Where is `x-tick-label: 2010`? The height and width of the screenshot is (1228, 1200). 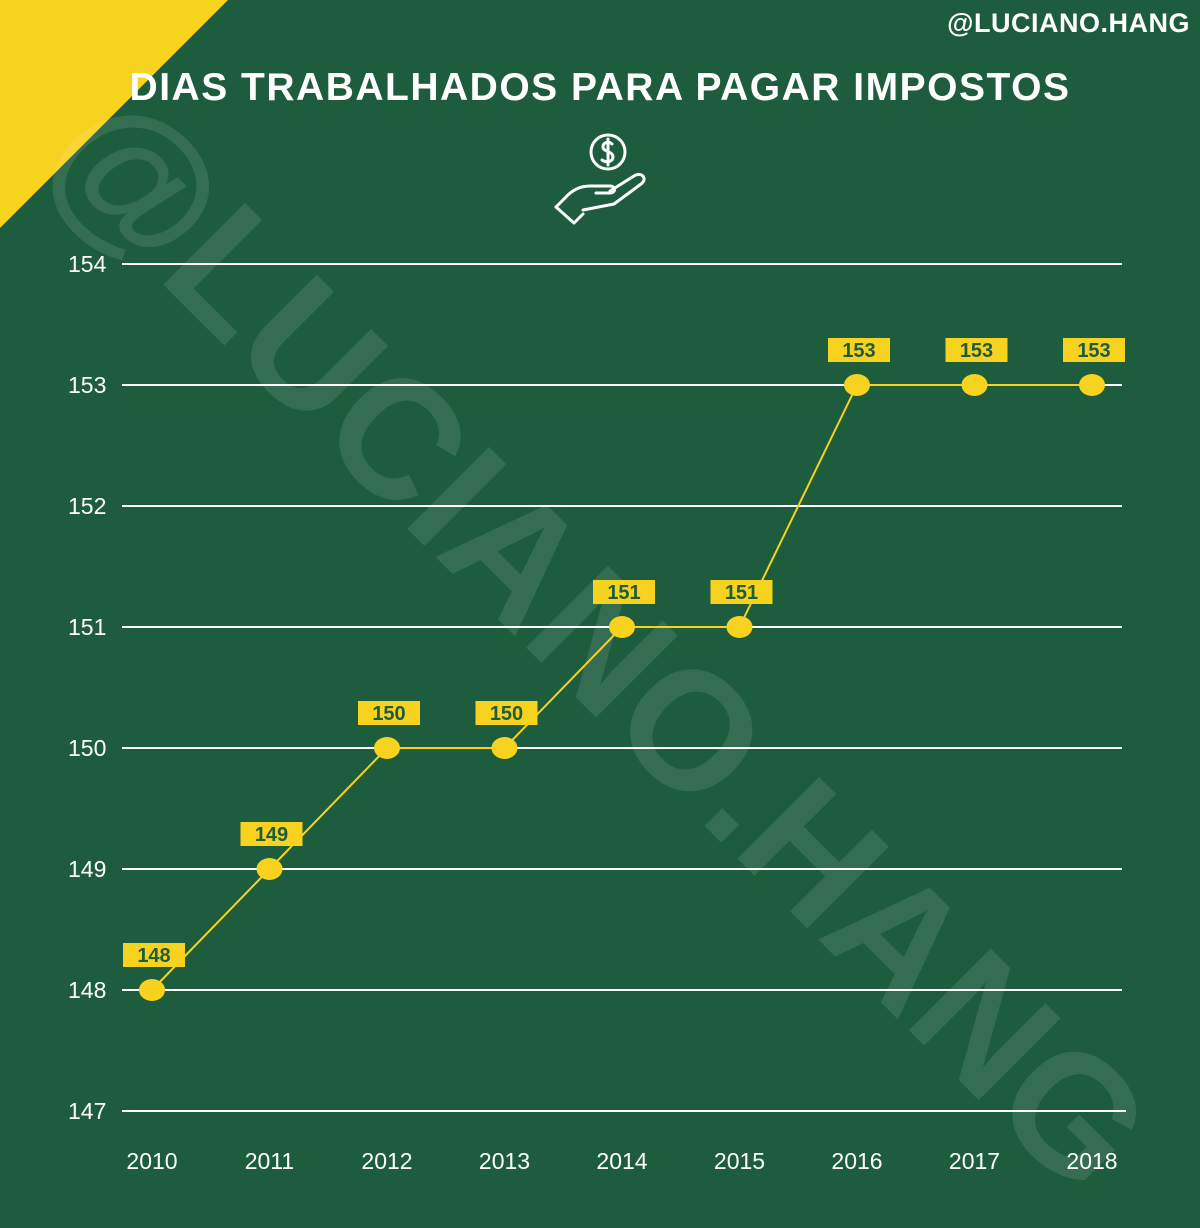
x-tick-label: 2010 is located at coordinates (151, 1161).